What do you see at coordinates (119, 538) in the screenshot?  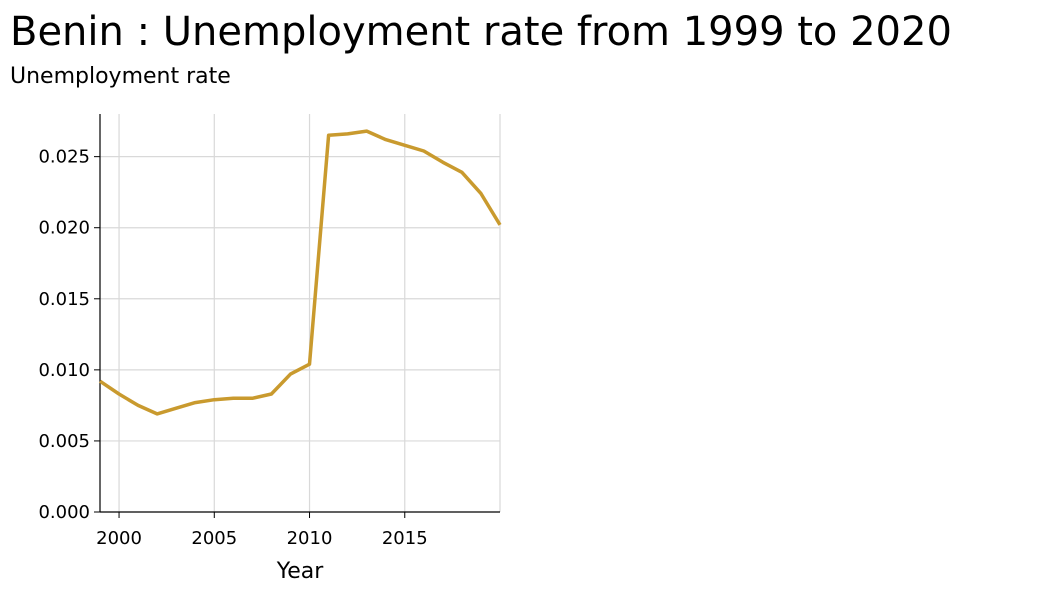 I see `x-tick-label: 2000` at bounding box center [119, 538].